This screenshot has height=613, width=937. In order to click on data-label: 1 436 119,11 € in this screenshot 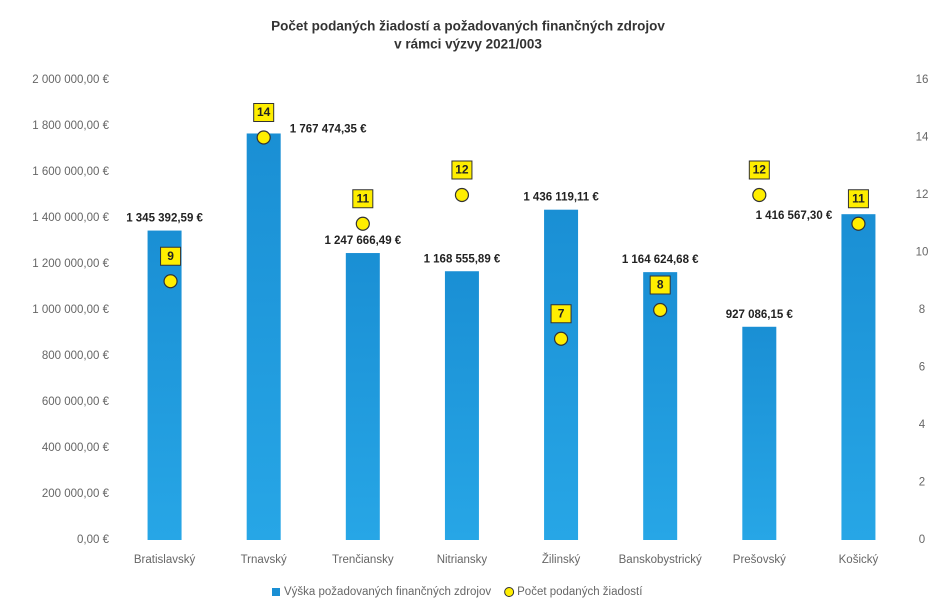, I will do `click(561, 198)`.